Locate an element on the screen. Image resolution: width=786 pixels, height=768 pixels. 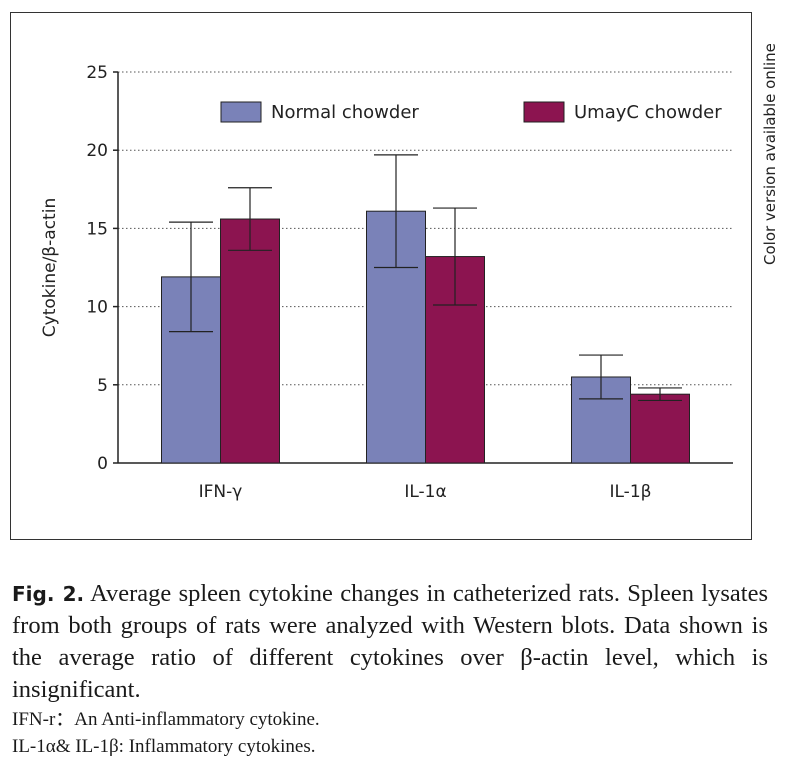
caption-label: Fig. 2. is located at coordinates (48, 594).